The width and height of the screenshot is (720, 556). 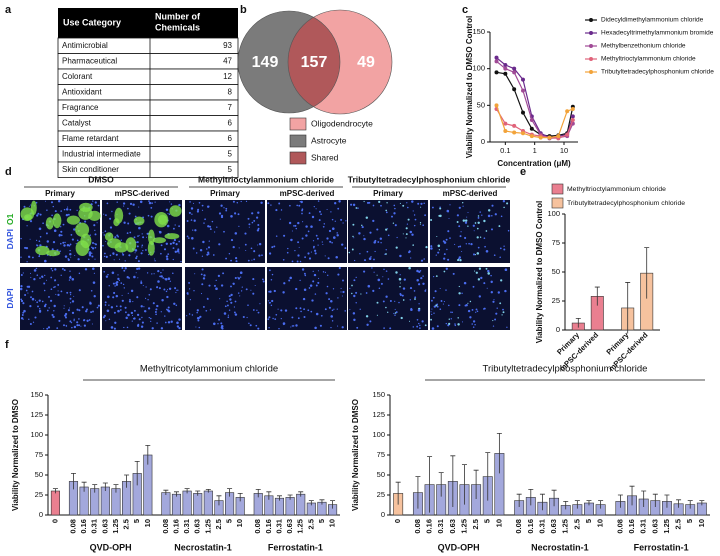 I want to click on table-cell: Colorant, so click(x=77, y=76).